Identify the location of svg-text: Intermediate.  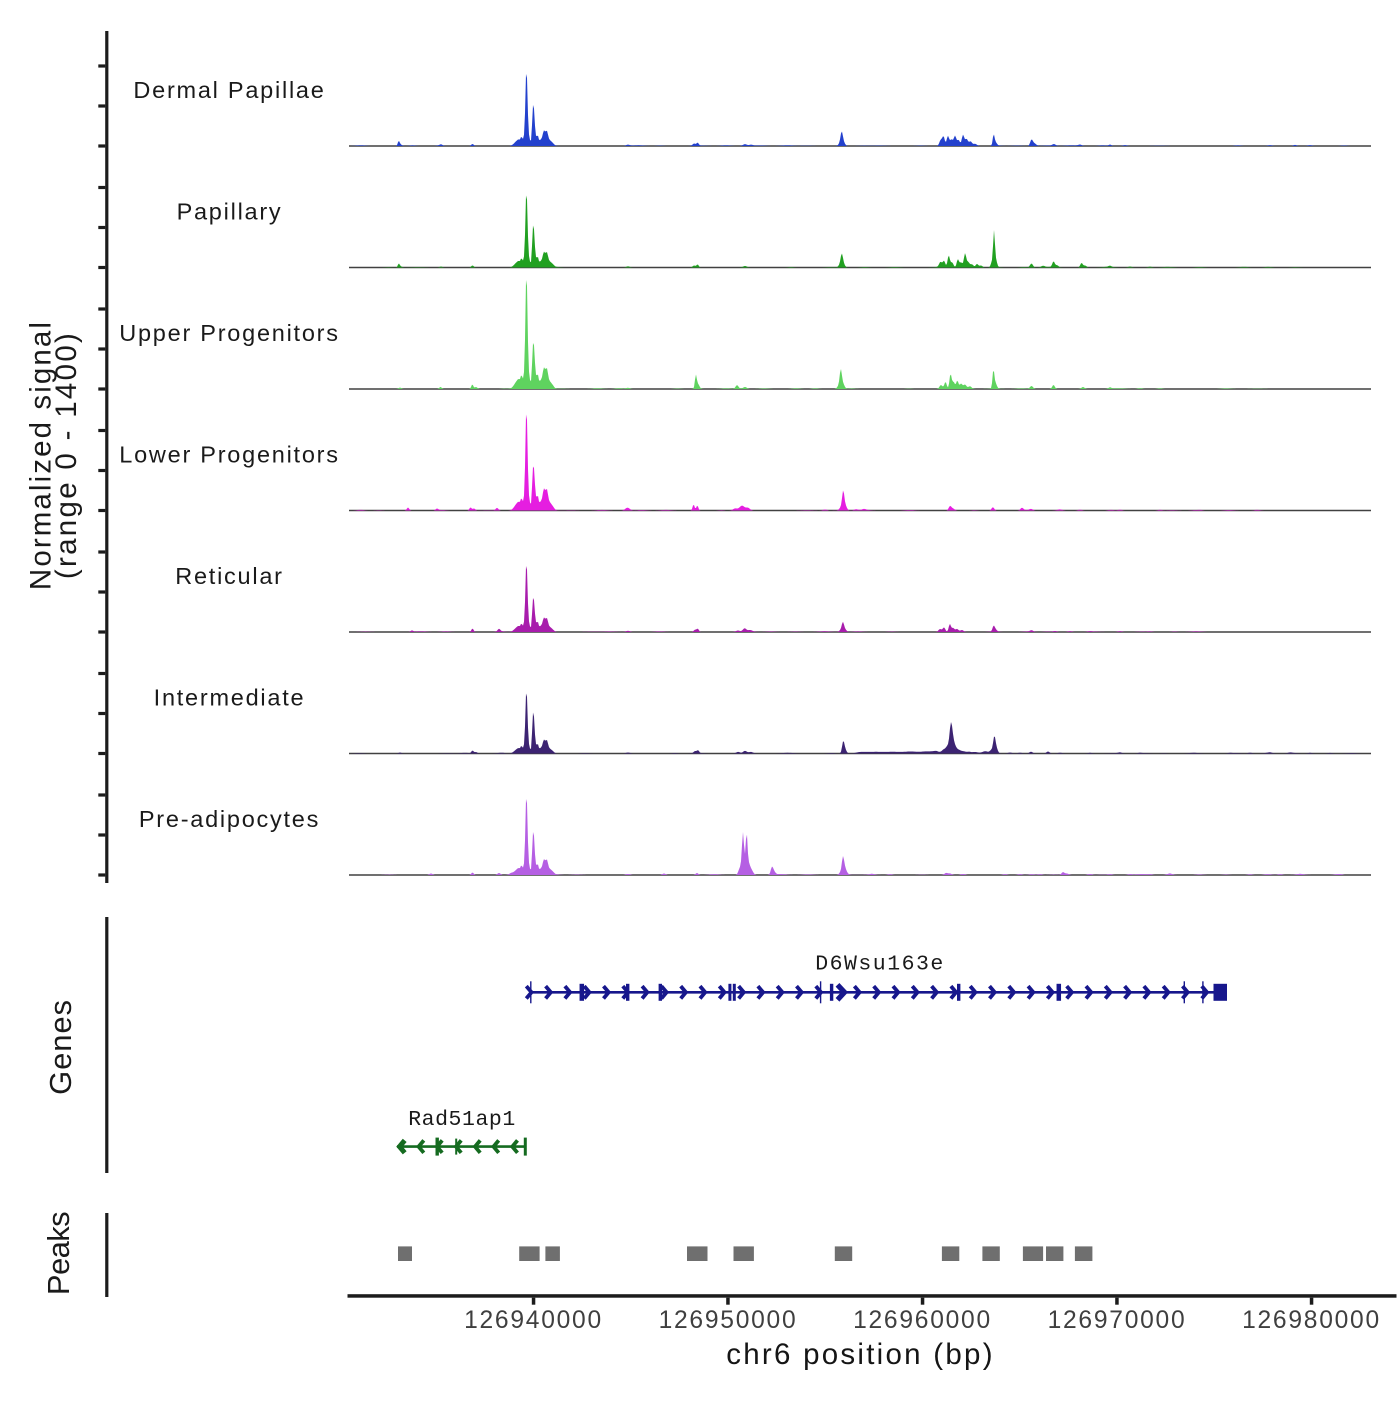
(230, 697).